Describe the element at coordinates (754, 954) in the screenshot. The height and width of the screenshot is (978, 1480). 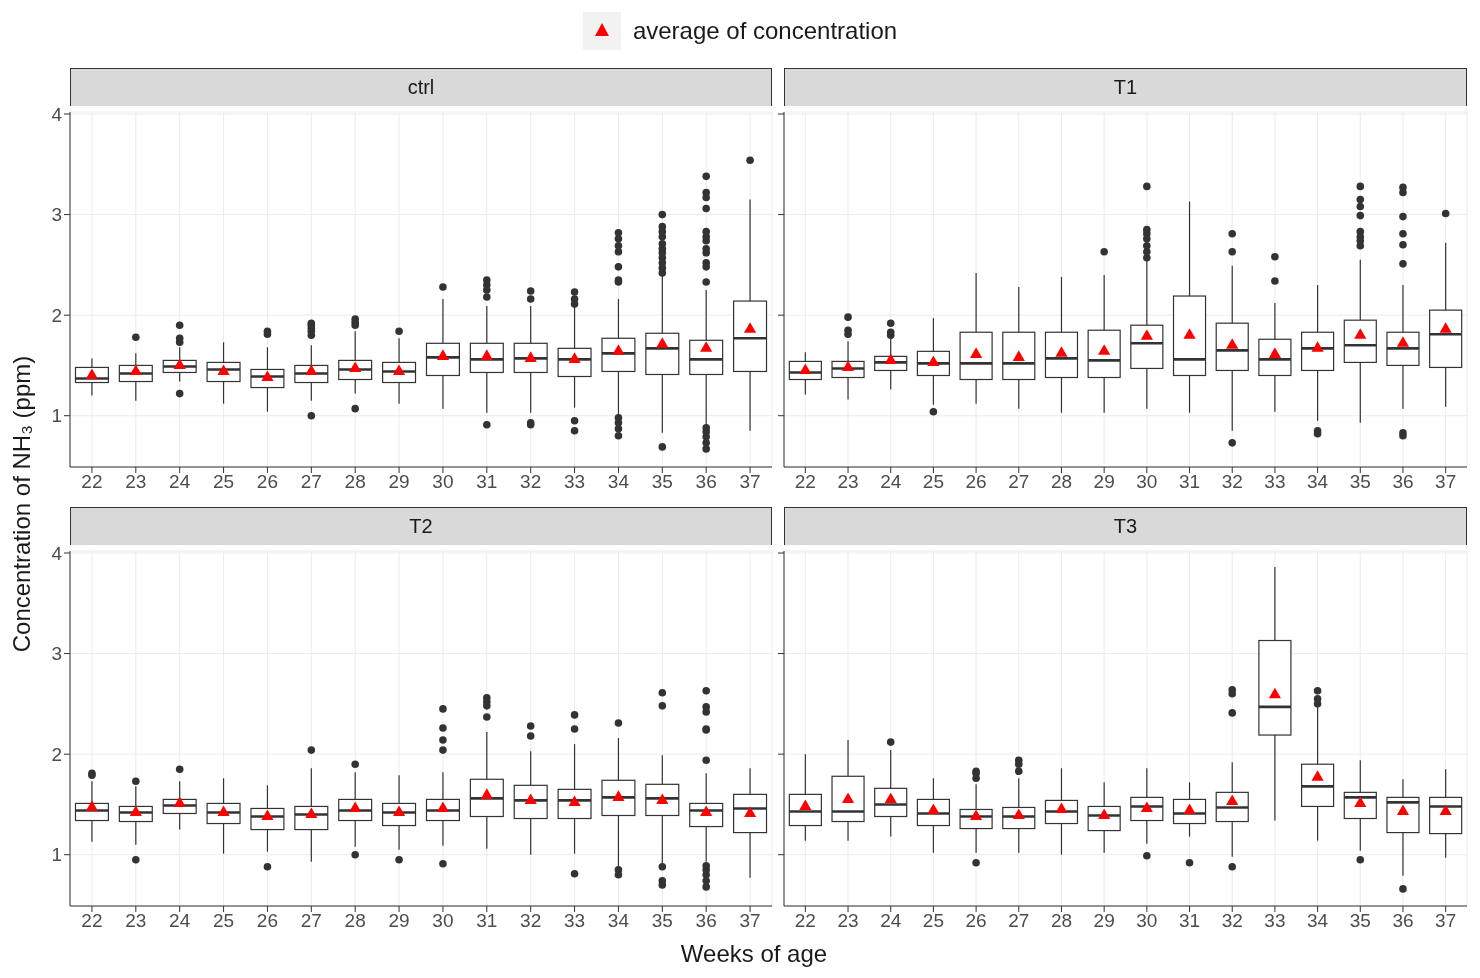
I see `x-axis-title: Weeks of age` at that location.